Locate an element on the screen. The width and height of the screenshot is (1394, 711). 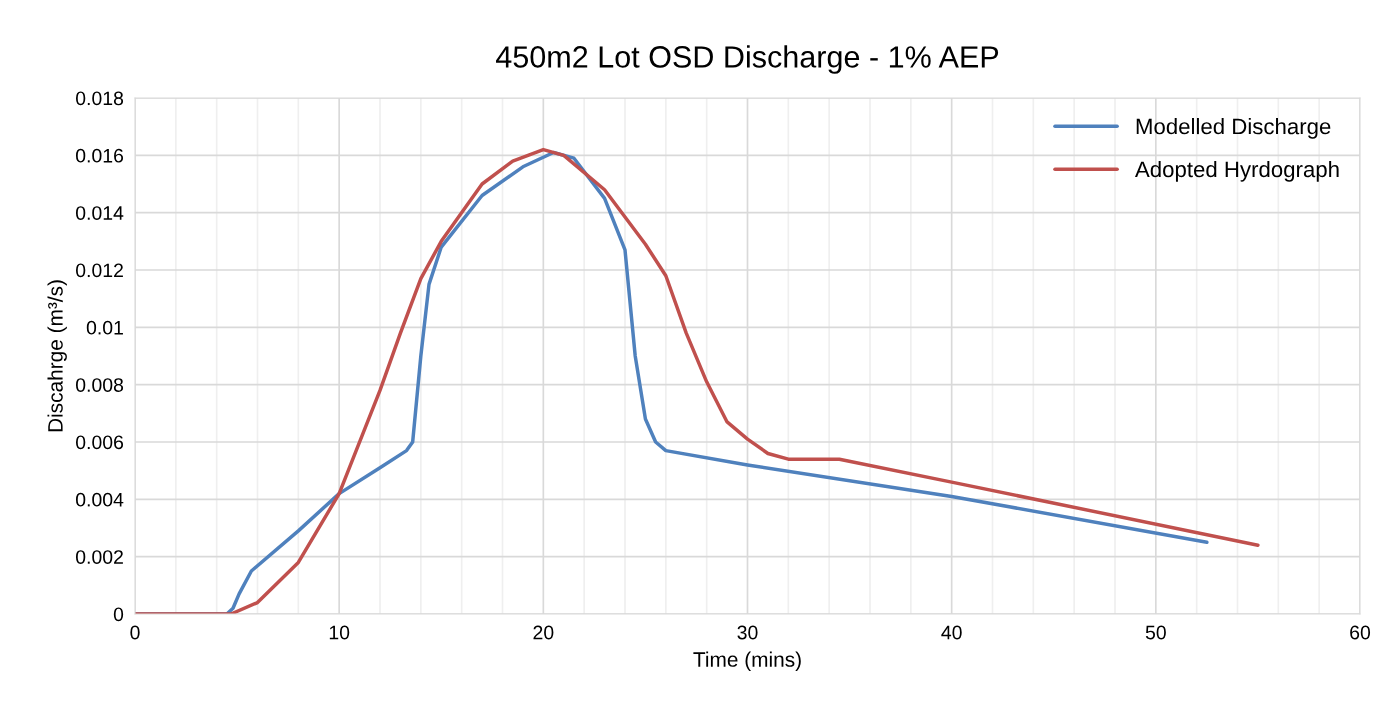
legend-label: Modelled Discharge is located at coordinates (1233, 128).